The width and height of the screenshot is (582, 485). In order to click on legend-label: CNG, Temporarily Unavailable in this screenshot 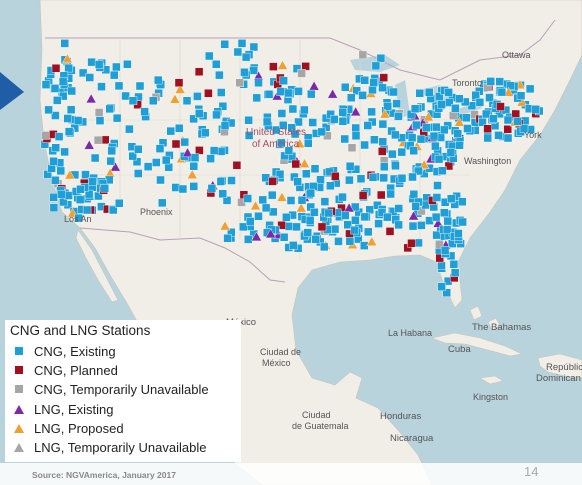, I will do `click(121, 389)`.